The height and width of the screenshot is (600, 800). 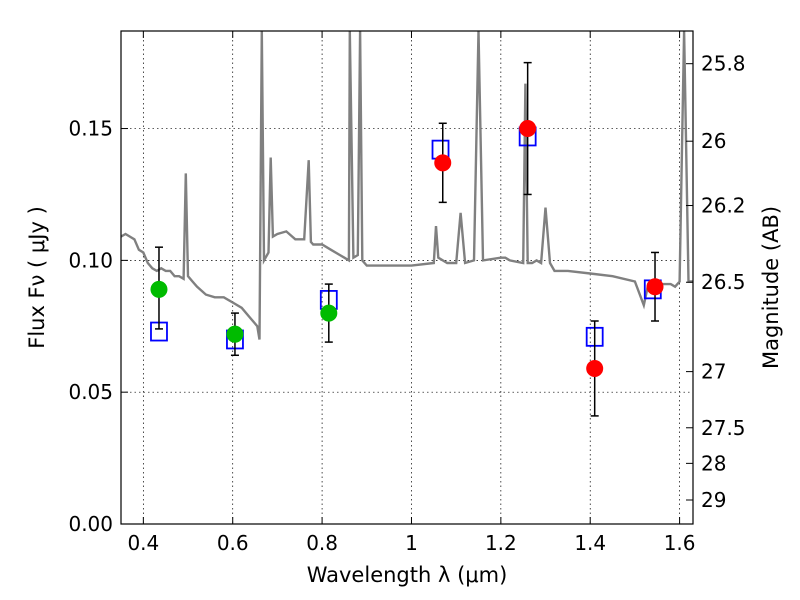 What do you see at coordinates (37, 277) in the screenshot?
I see `y-axis-label: Flux Fν ( μJy )` at bounding box center [37, 277].